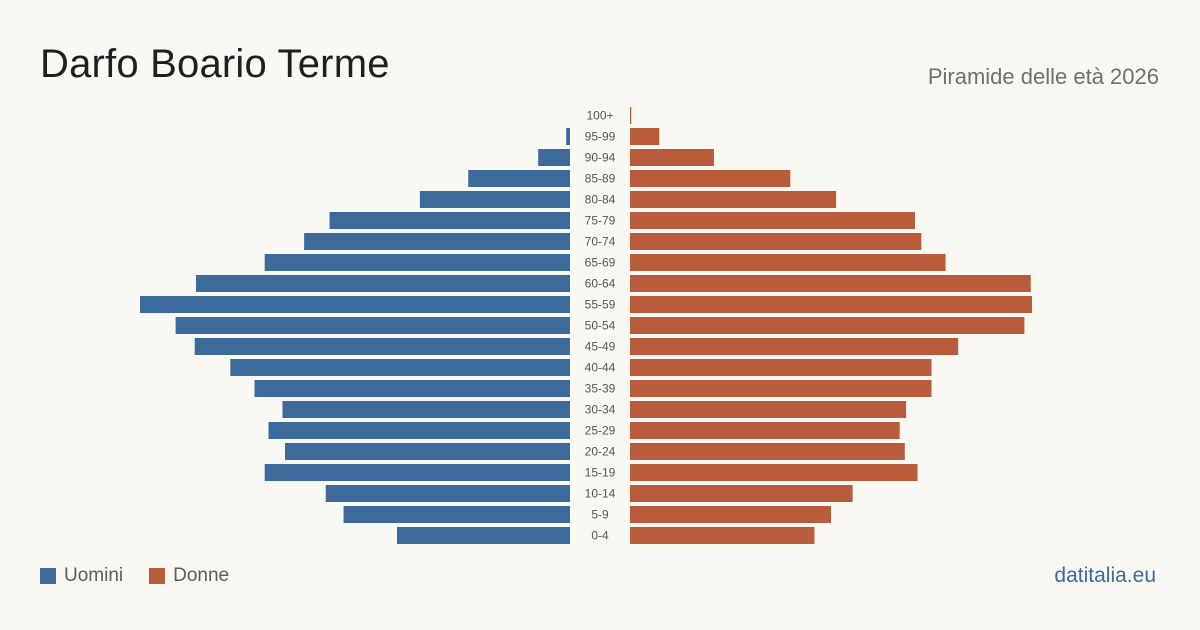 Image resolution: width=1200 pixels, height=630 pixels. What do you see at coordinates (599, 116) in the screenshot?
I see `age-group-label: 100+` at bounding box center [599, 116].